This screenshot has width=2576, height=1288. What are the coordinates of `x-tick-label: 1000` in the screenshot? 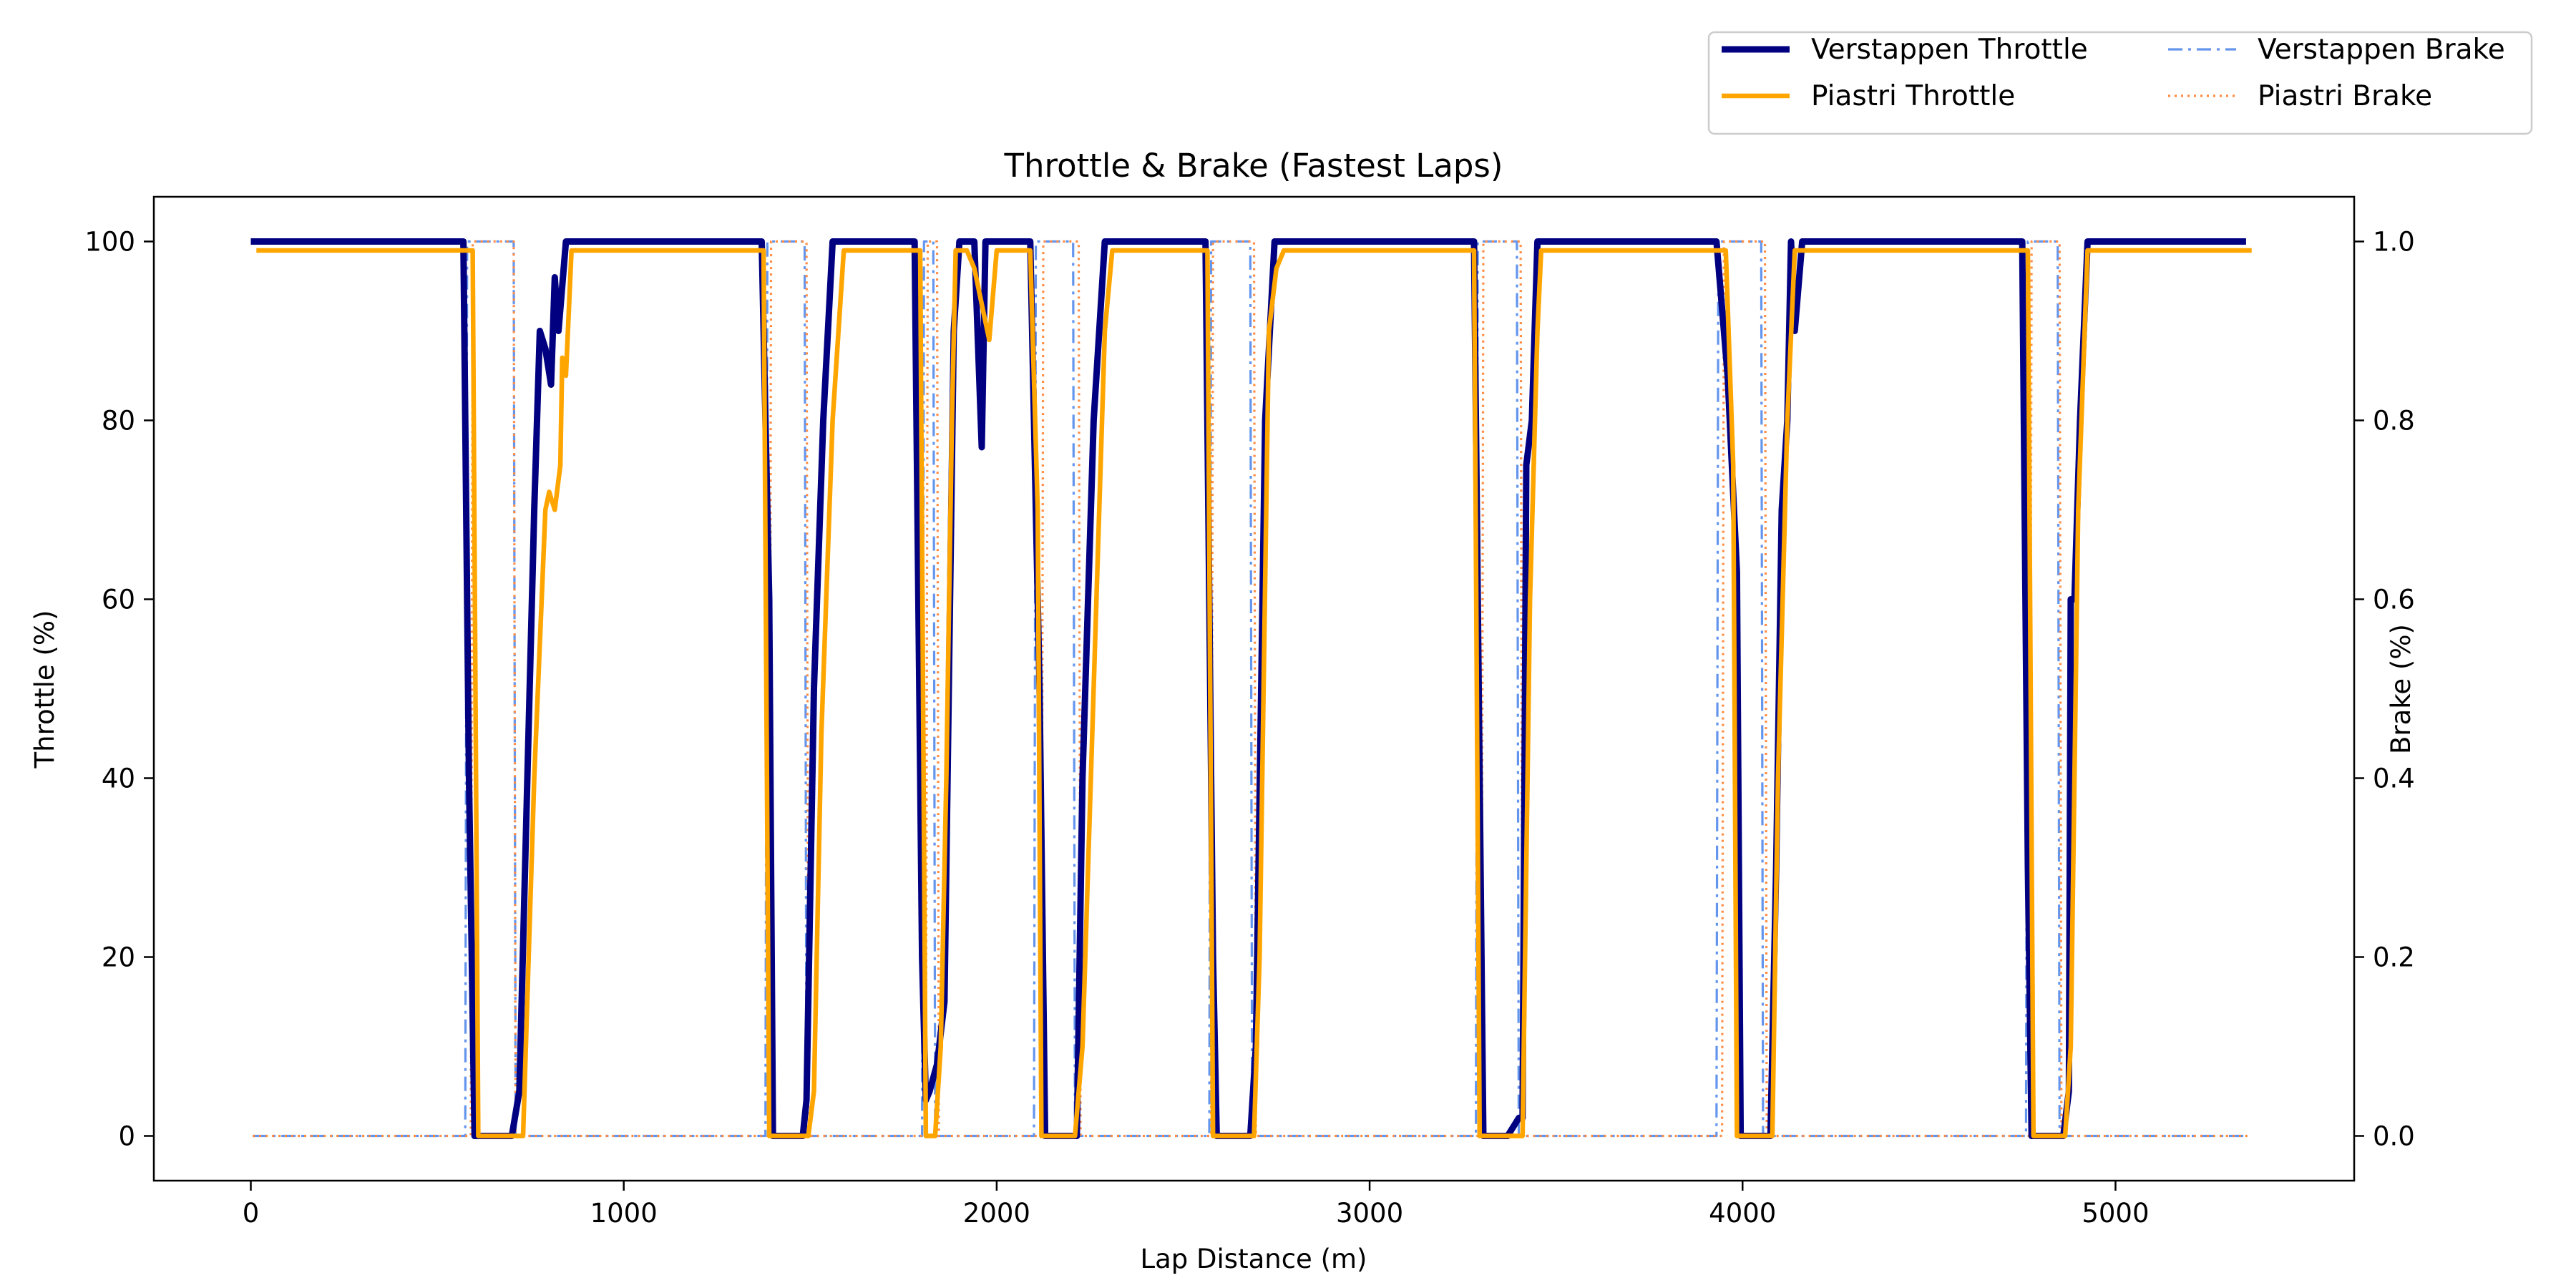 It's located at (624, 1213).